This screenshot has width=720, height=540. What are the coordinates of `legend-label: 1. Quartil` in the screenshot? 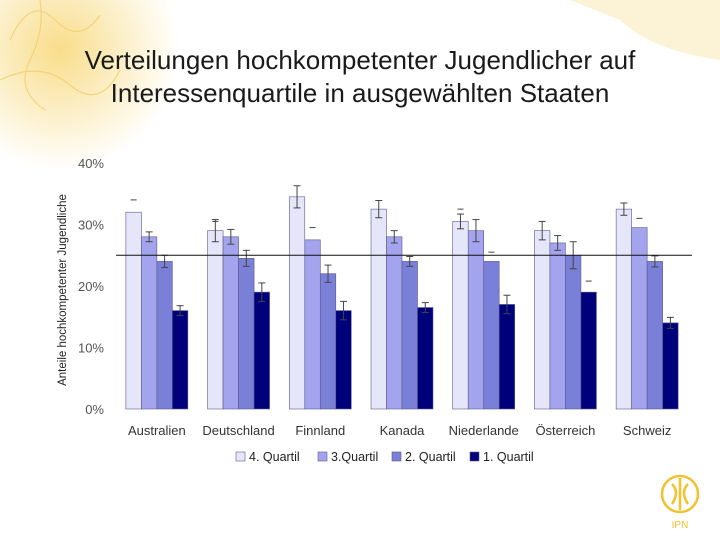 It's located at (508, 457).